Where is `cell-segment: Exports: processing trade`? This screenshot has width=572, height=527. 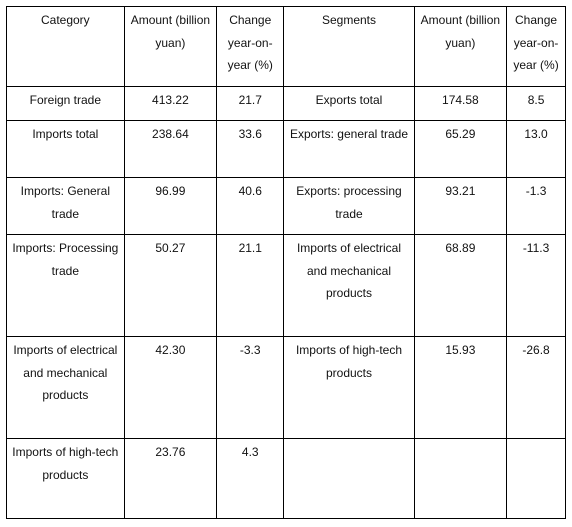
cell-segment: Exports: processing trade is located at coordinates (349, 206).